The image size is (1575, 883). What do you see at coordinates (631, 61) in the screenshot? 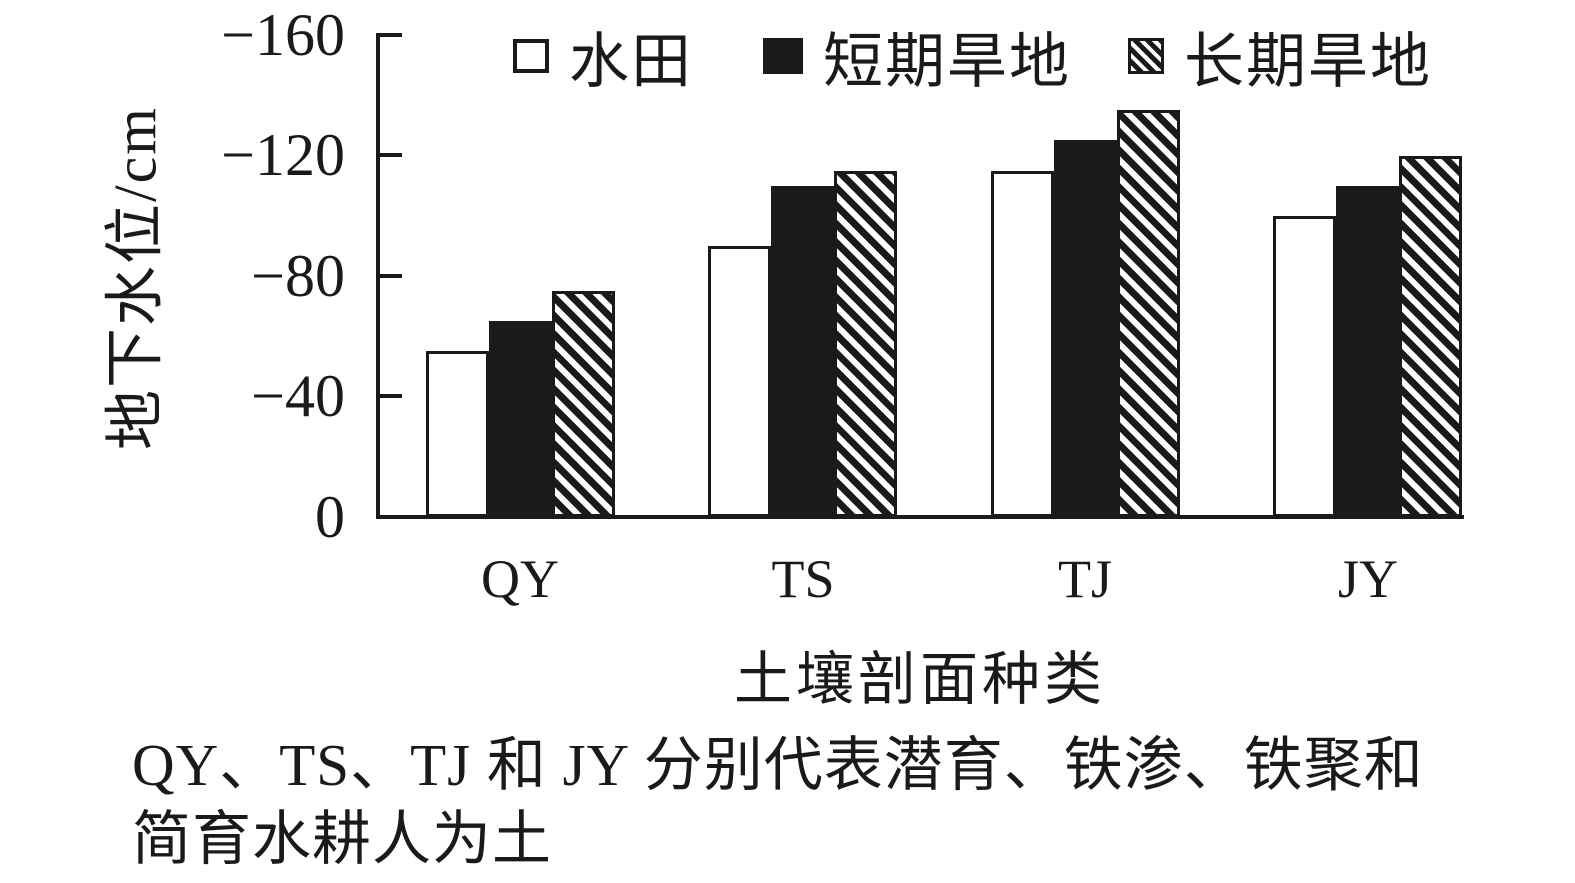
I see `legend-label-paddy-field: 水田` at bounding box center [631, 61].